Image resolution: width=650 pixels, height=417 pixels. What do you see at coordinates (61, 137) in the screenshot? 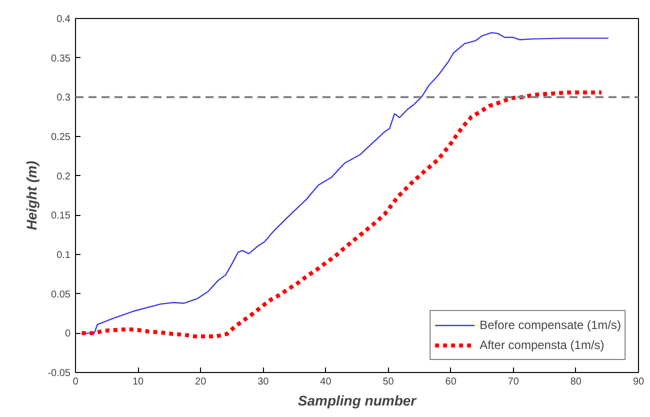
I see `y-tick-label: 0.25` at bounding box center [61, 137].